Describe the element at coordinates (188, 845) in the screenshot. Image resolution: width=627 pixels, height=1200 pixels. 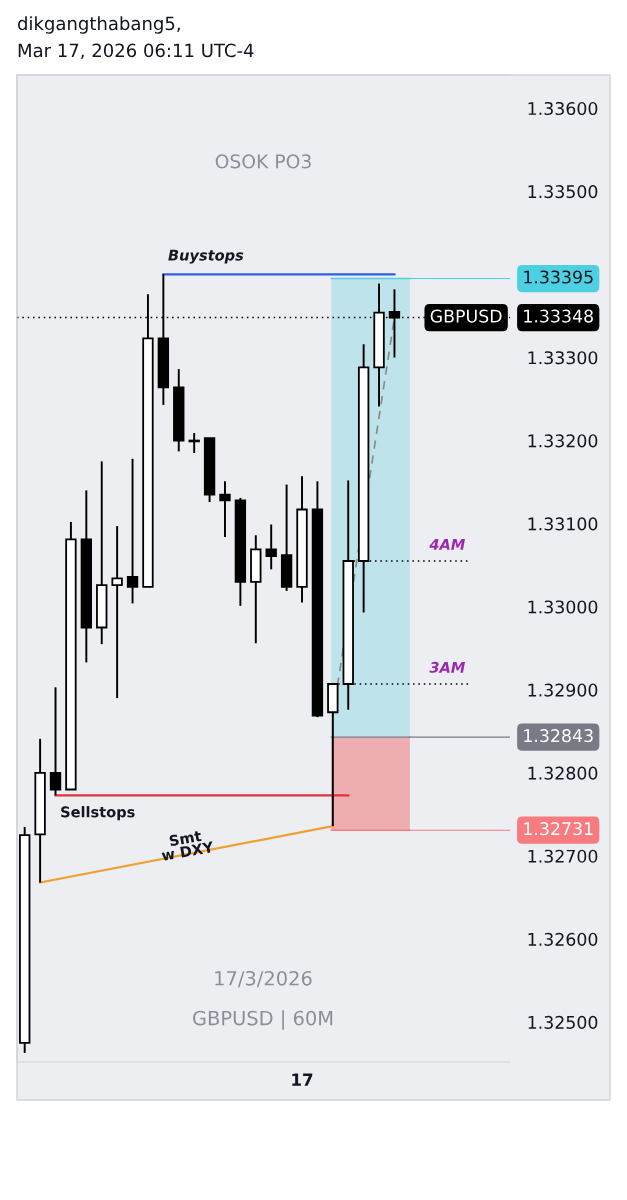
I see `text: Smt w DXY` at that location.